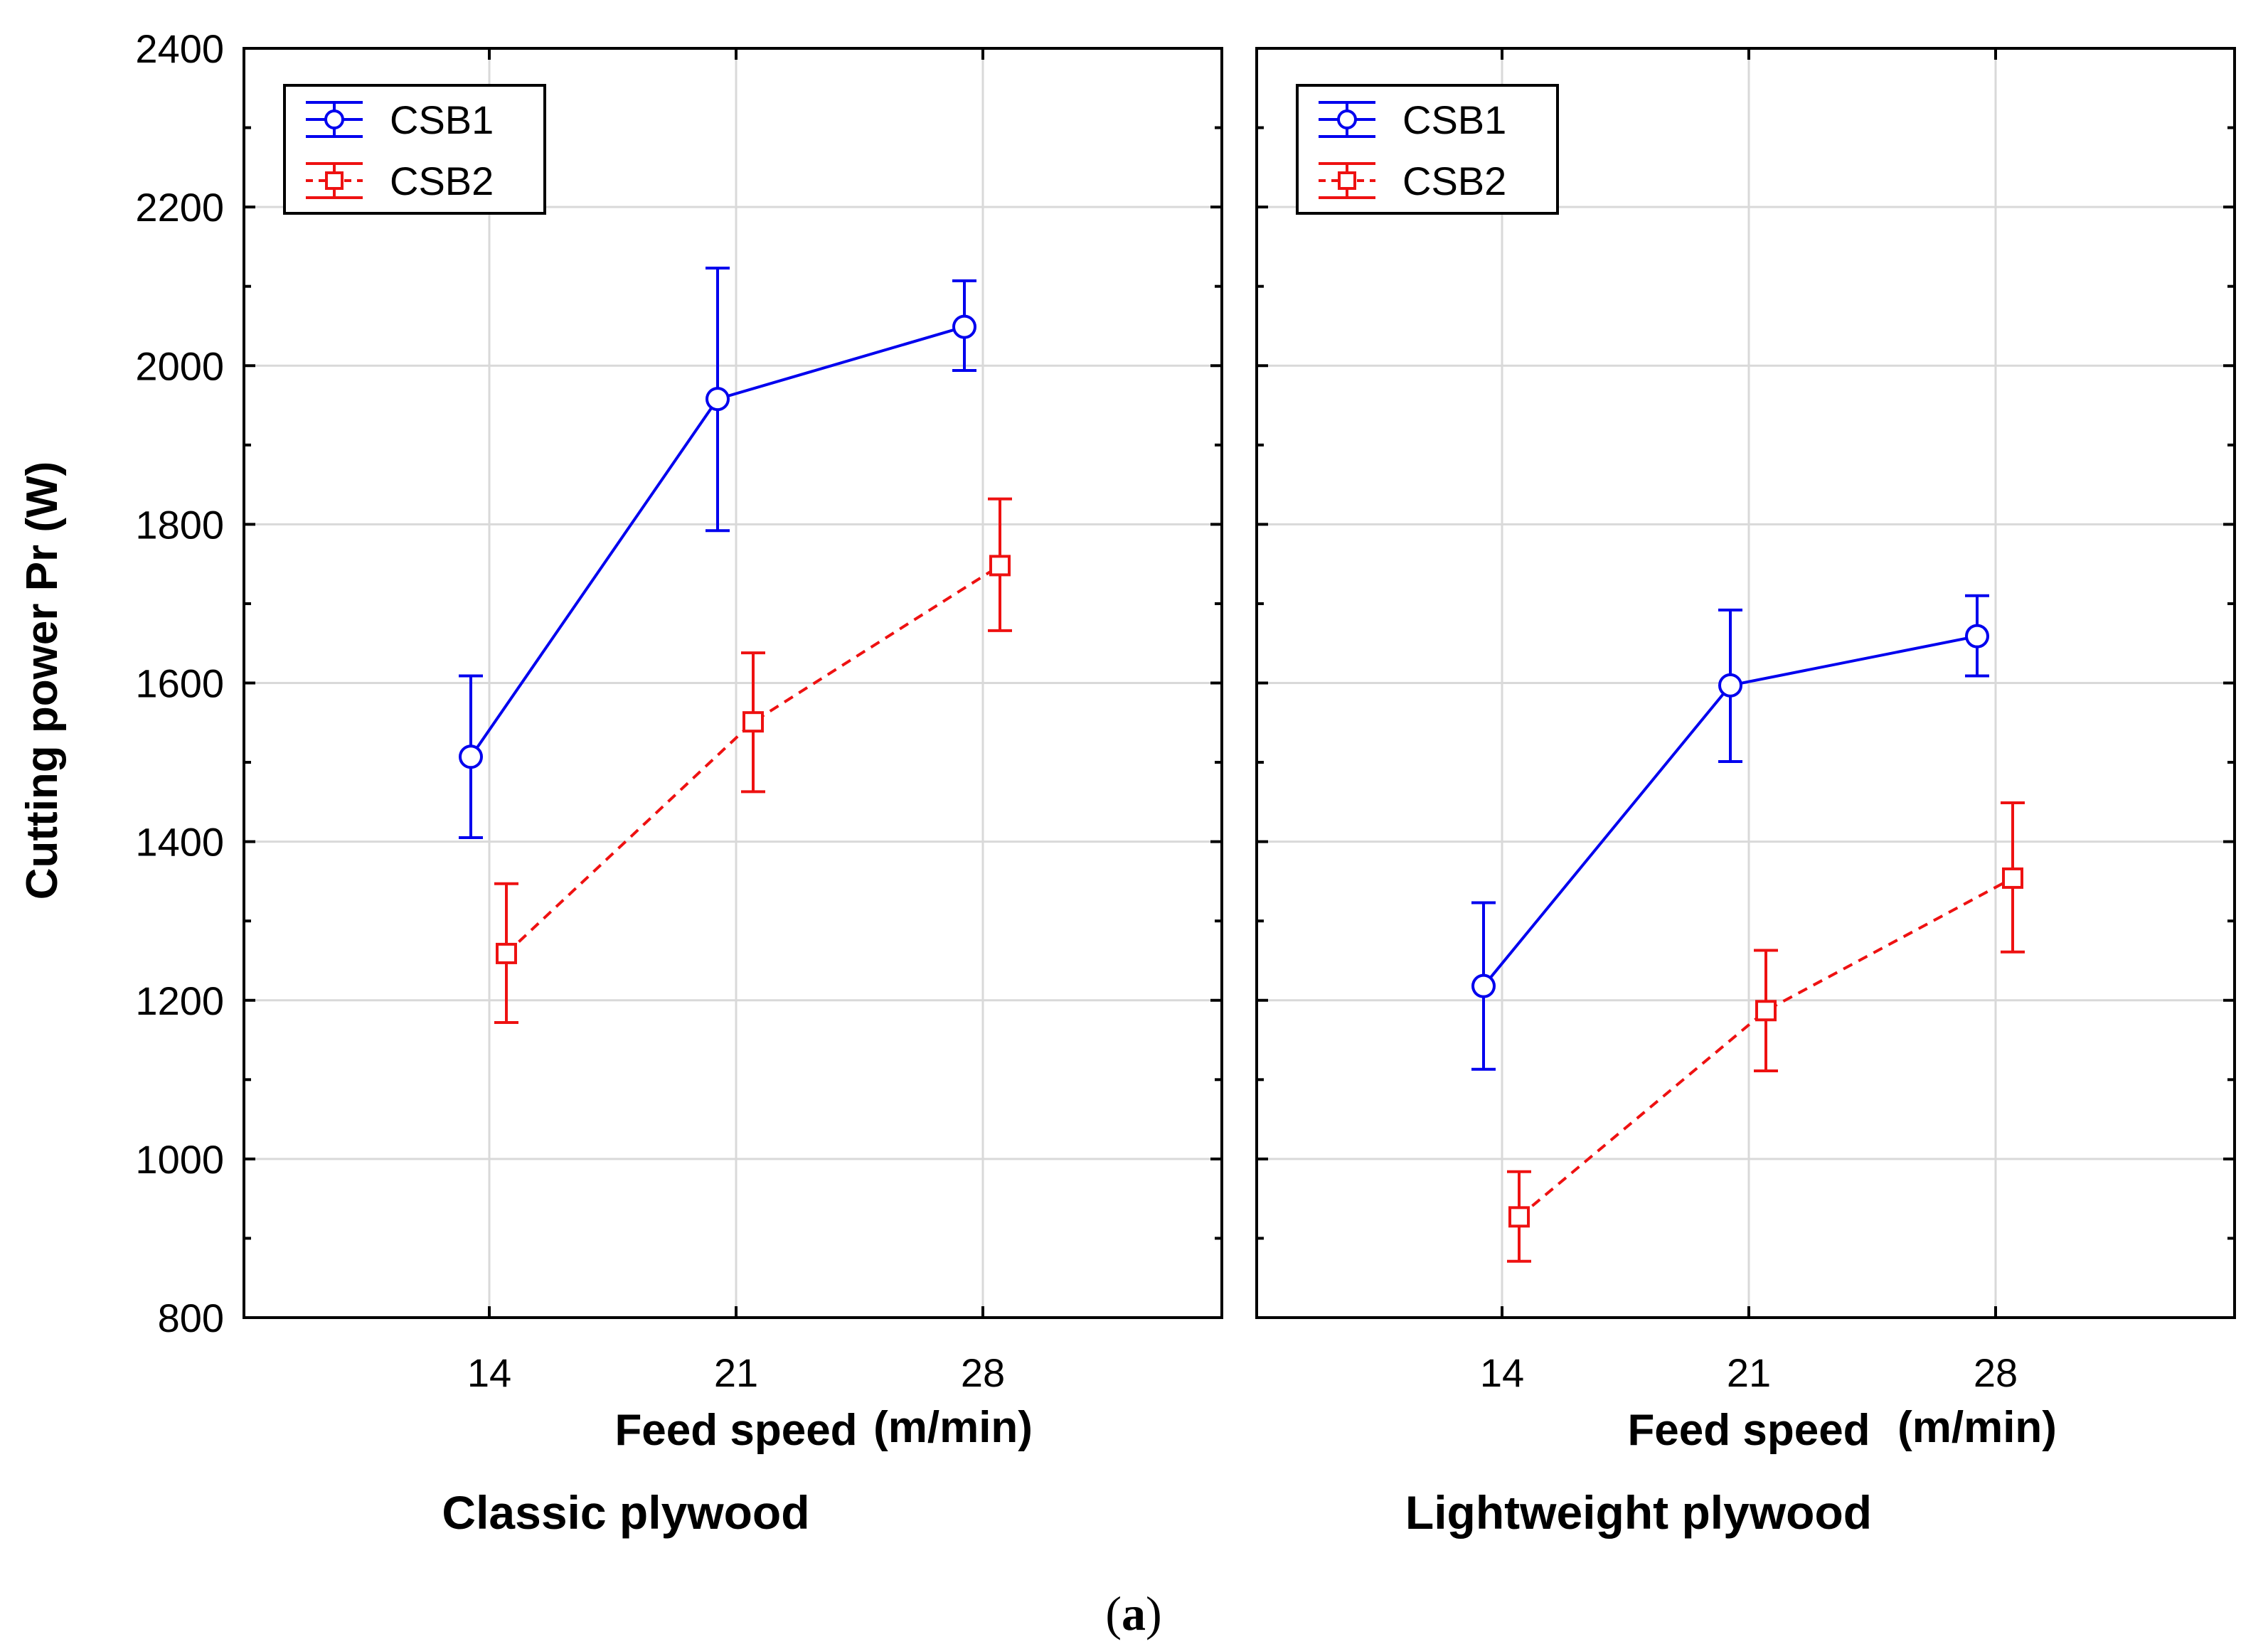 This screenshot has height=1644, width=2268. Describe the element at coordinates (179, 1001) in the screenshot. I see `y-tick-label: 1200` at that location.